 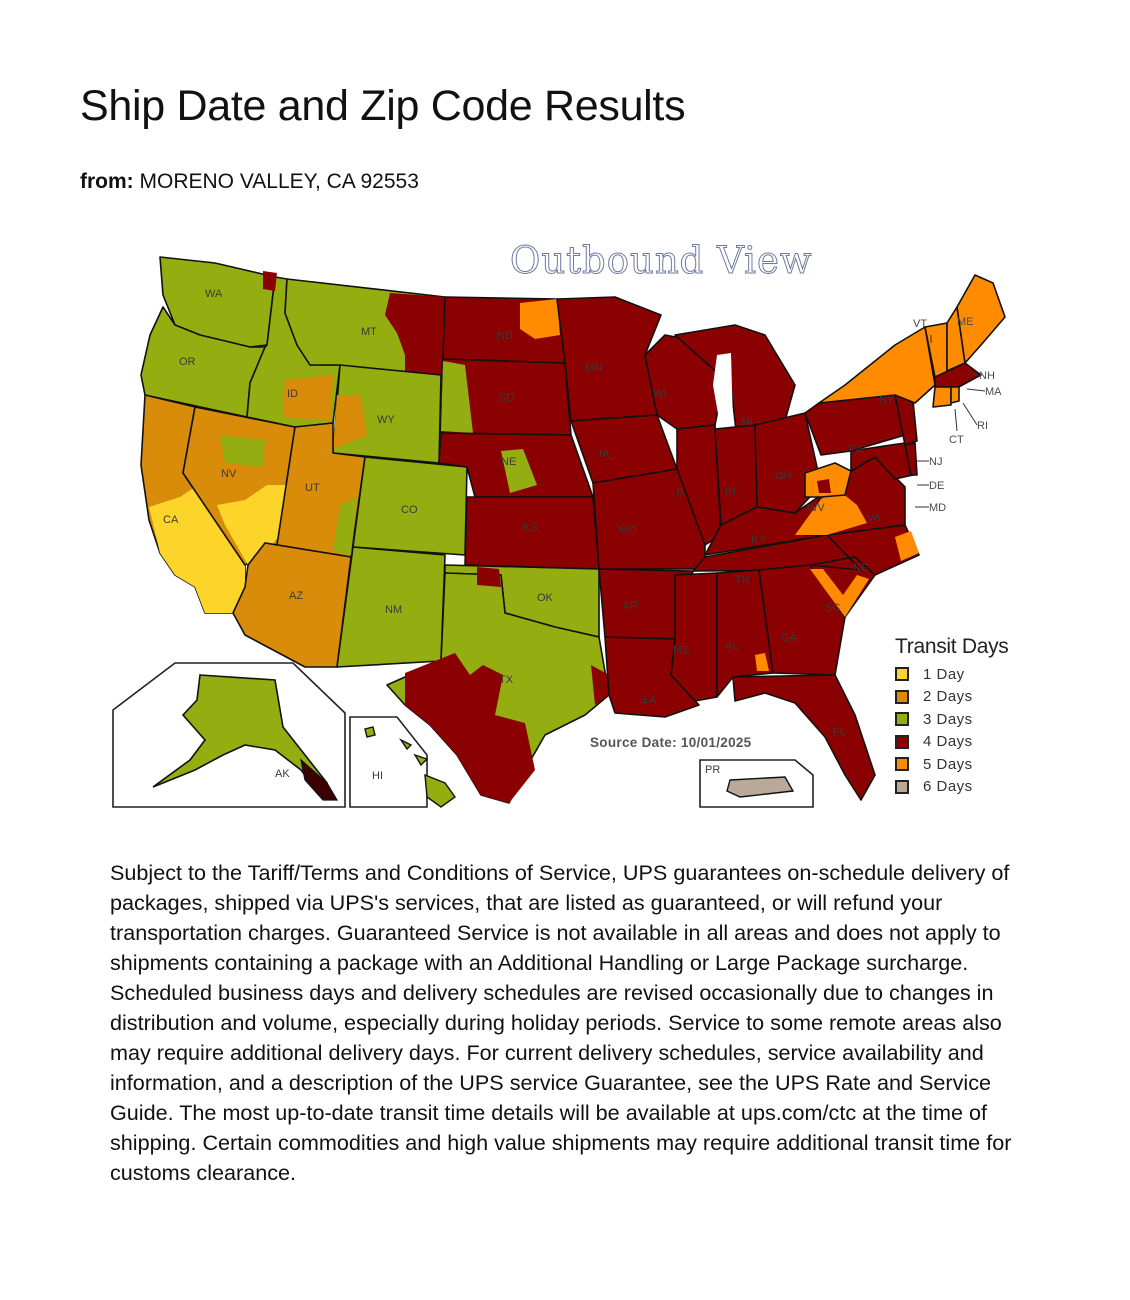 I want to click on label-ma: MA, so click(x=993, y=392).